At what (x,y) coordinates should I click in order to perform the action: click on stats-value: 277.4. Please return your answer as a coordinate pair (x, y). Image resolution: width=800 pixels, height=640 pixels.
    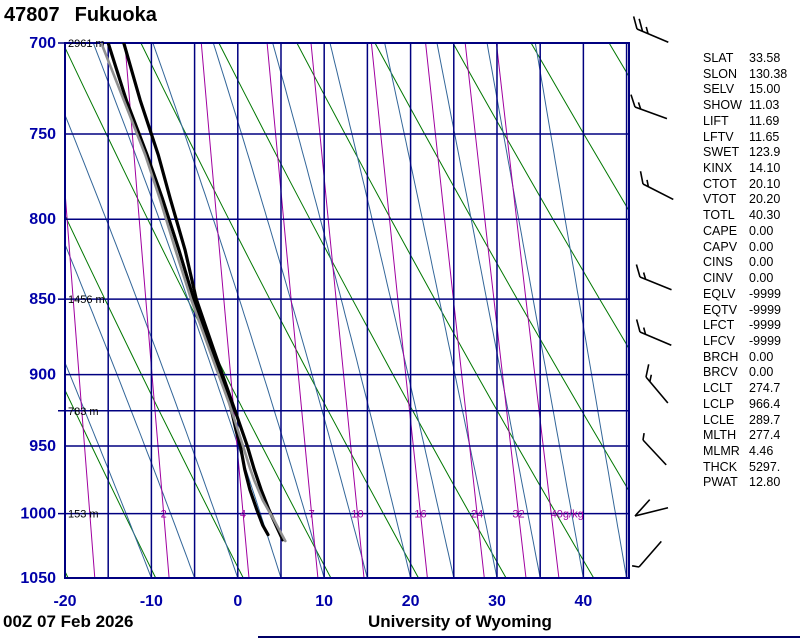
    Looking at the image, I should click on (765, 435).